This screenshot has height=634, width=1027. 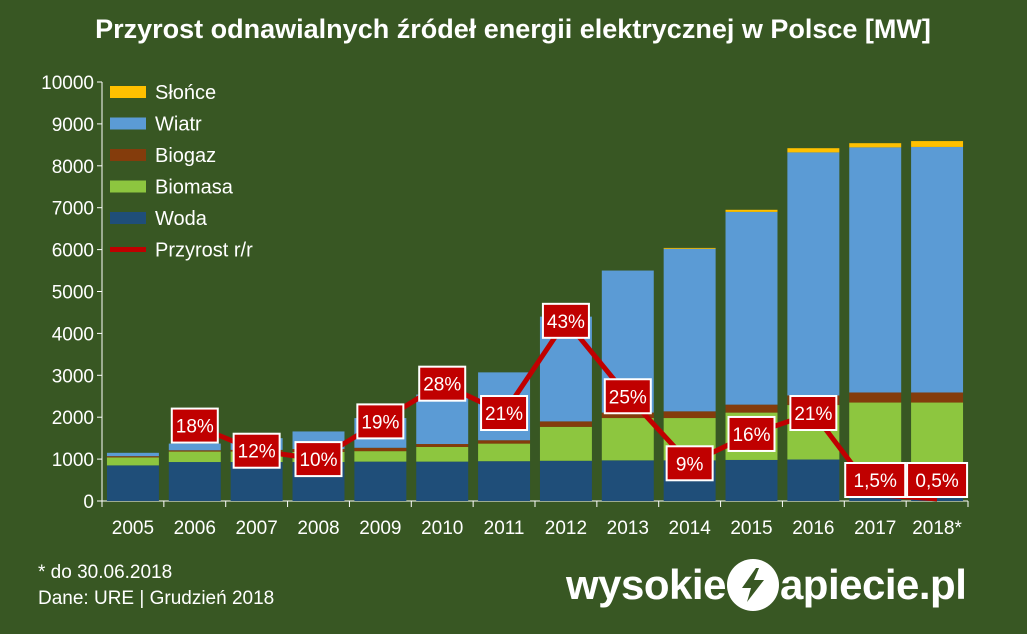 I want to click on growth-label: 43%, so click(x=566, y=322).